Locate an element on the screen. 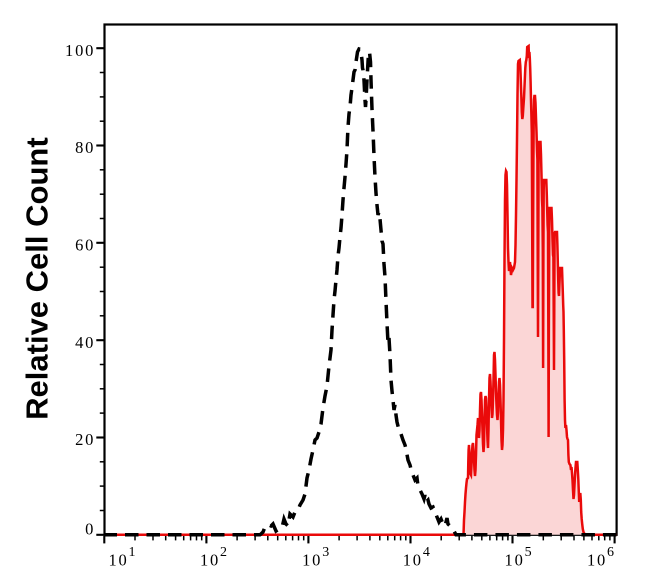 This screenshot has width=646, height=587. svg-text: 60 is located at coordinates (85, 244).